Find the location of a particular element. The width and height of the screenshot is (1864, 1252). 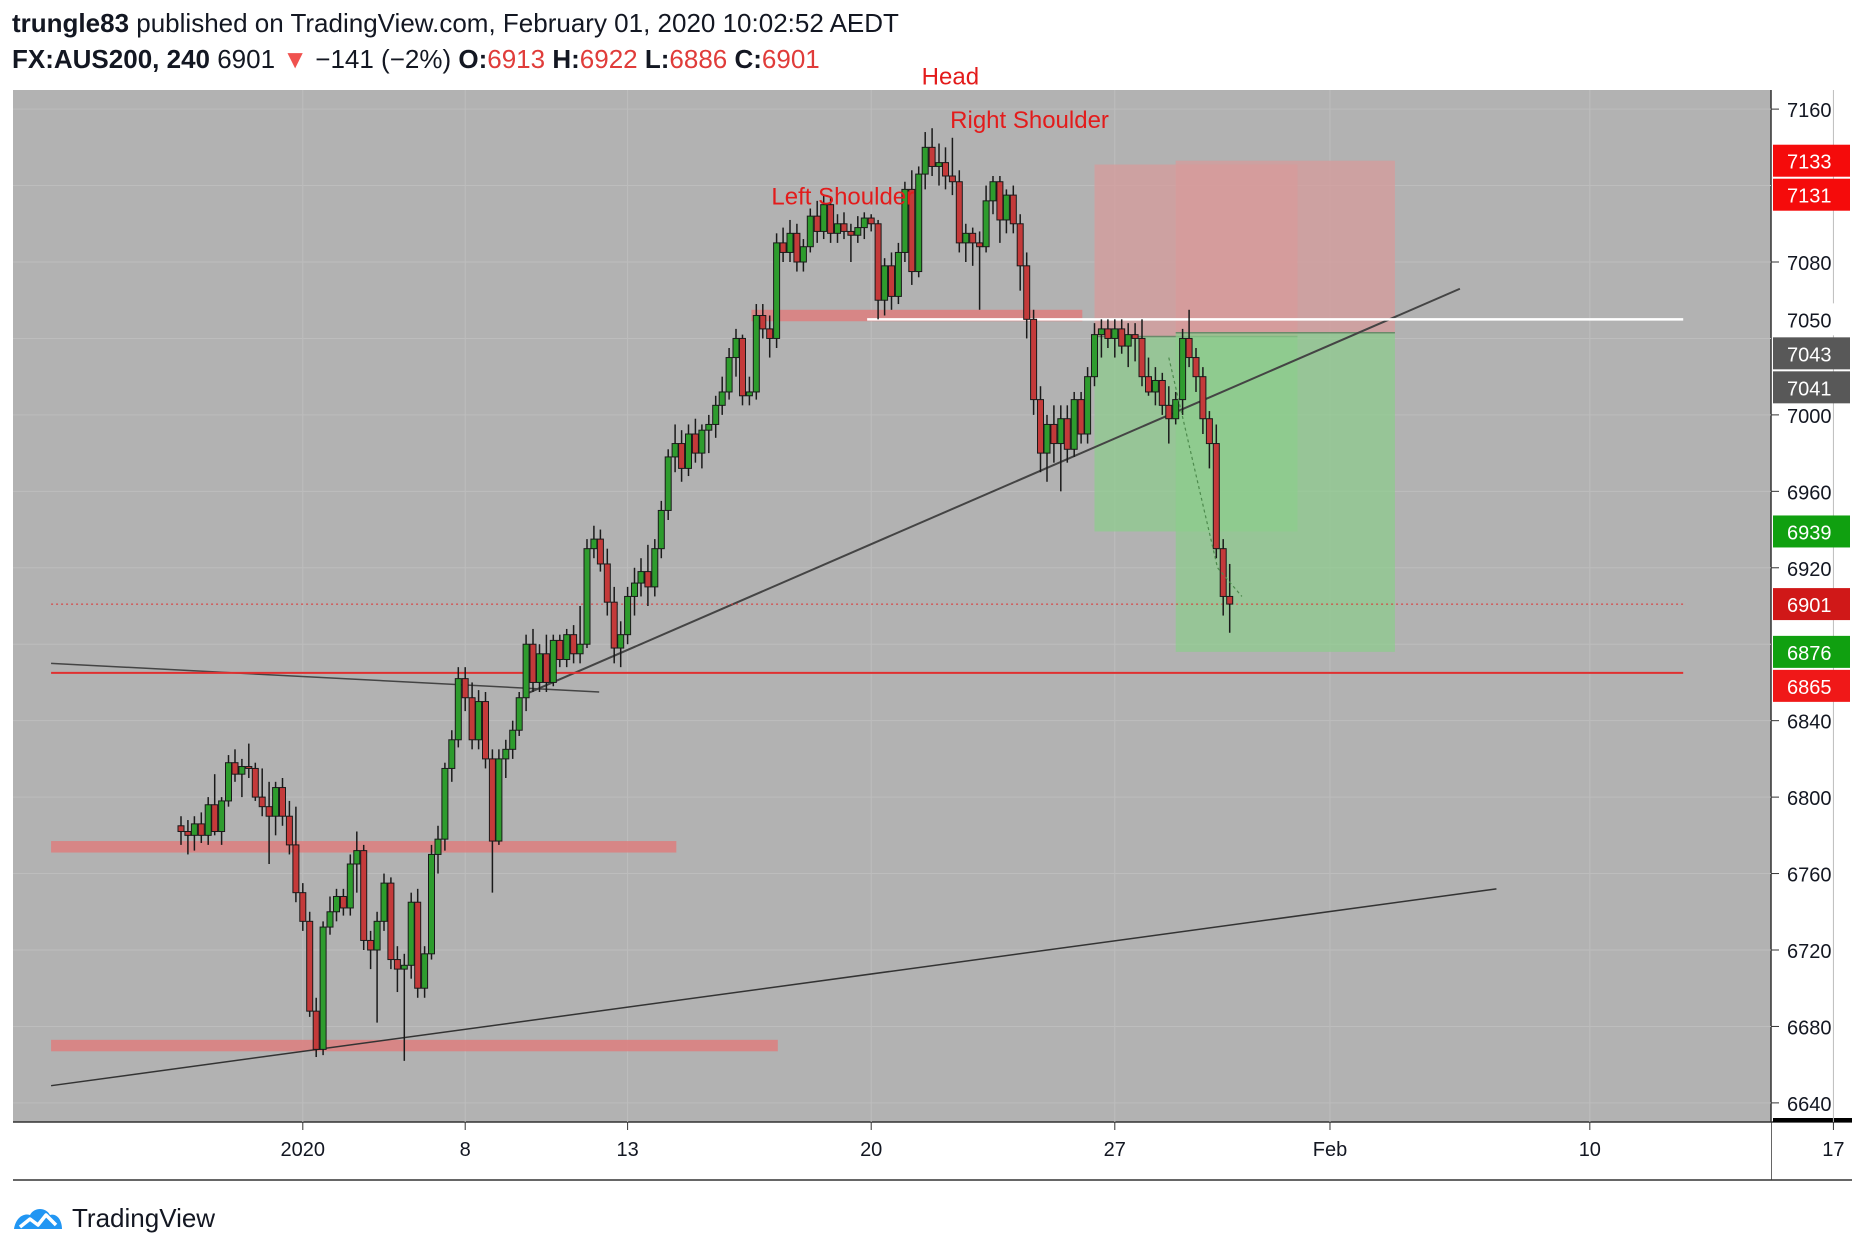

time-tick-label: 2020 is located at coordinates (303, 1150).